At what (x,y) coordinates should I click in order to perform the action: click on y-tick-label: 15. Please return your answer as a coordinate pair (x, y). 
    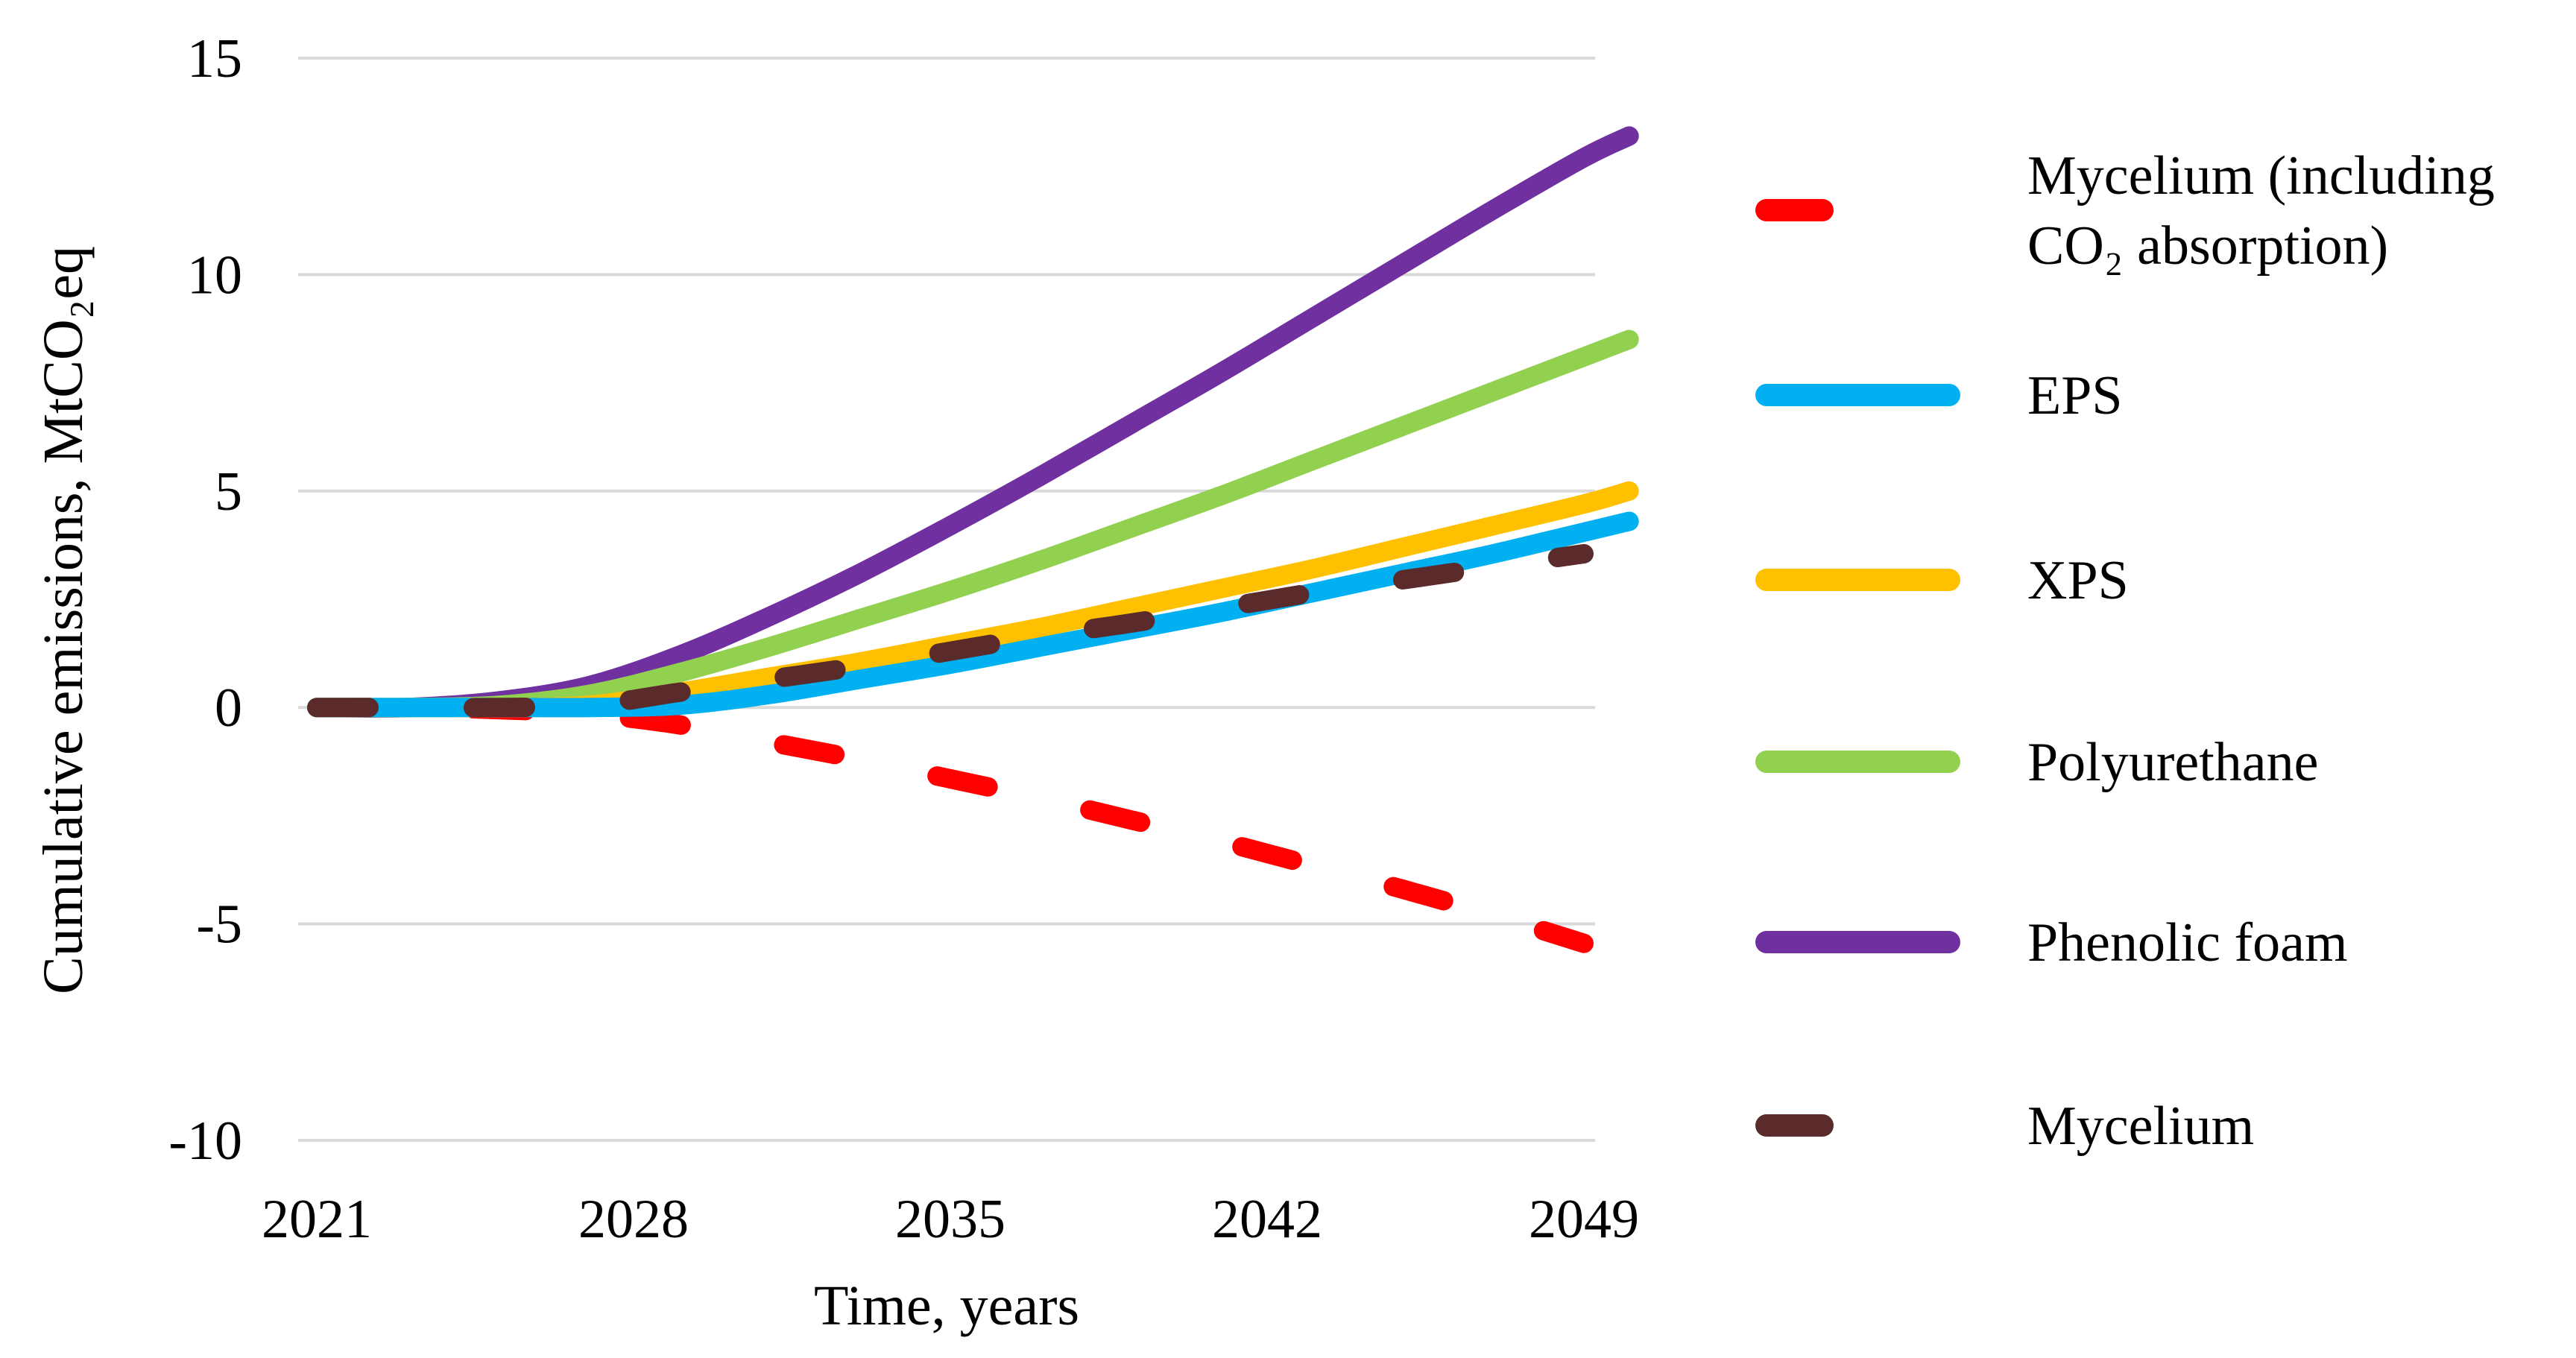
    Looking at the image, I should click on (214, 58).